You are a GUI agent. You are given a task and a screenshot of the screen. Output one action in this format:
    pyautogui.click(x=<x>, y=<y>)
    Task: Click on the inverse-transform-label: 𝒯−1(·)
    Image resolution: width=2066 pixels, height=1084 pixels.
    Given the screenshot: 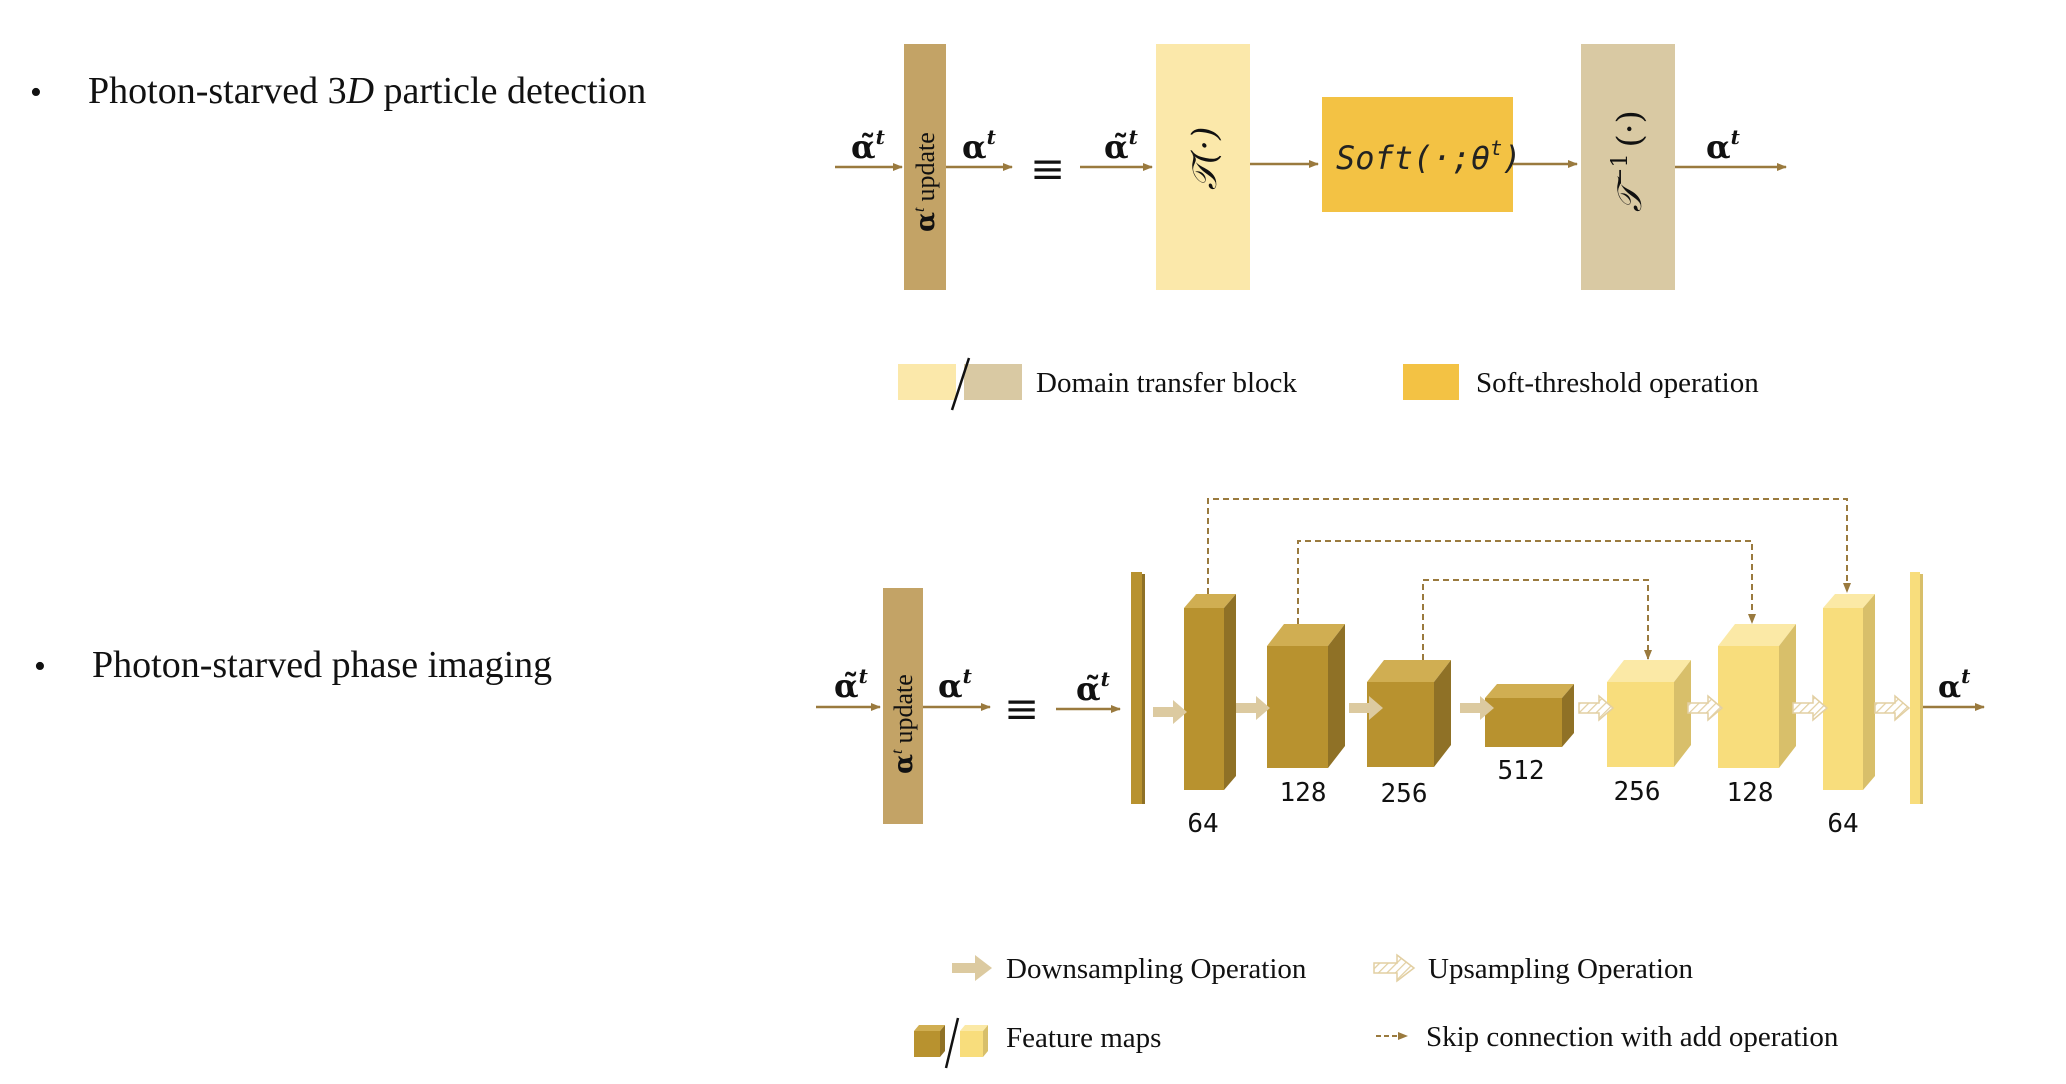 What is the action you would take?
    pyautogui.click(x=1629, y=161)
    